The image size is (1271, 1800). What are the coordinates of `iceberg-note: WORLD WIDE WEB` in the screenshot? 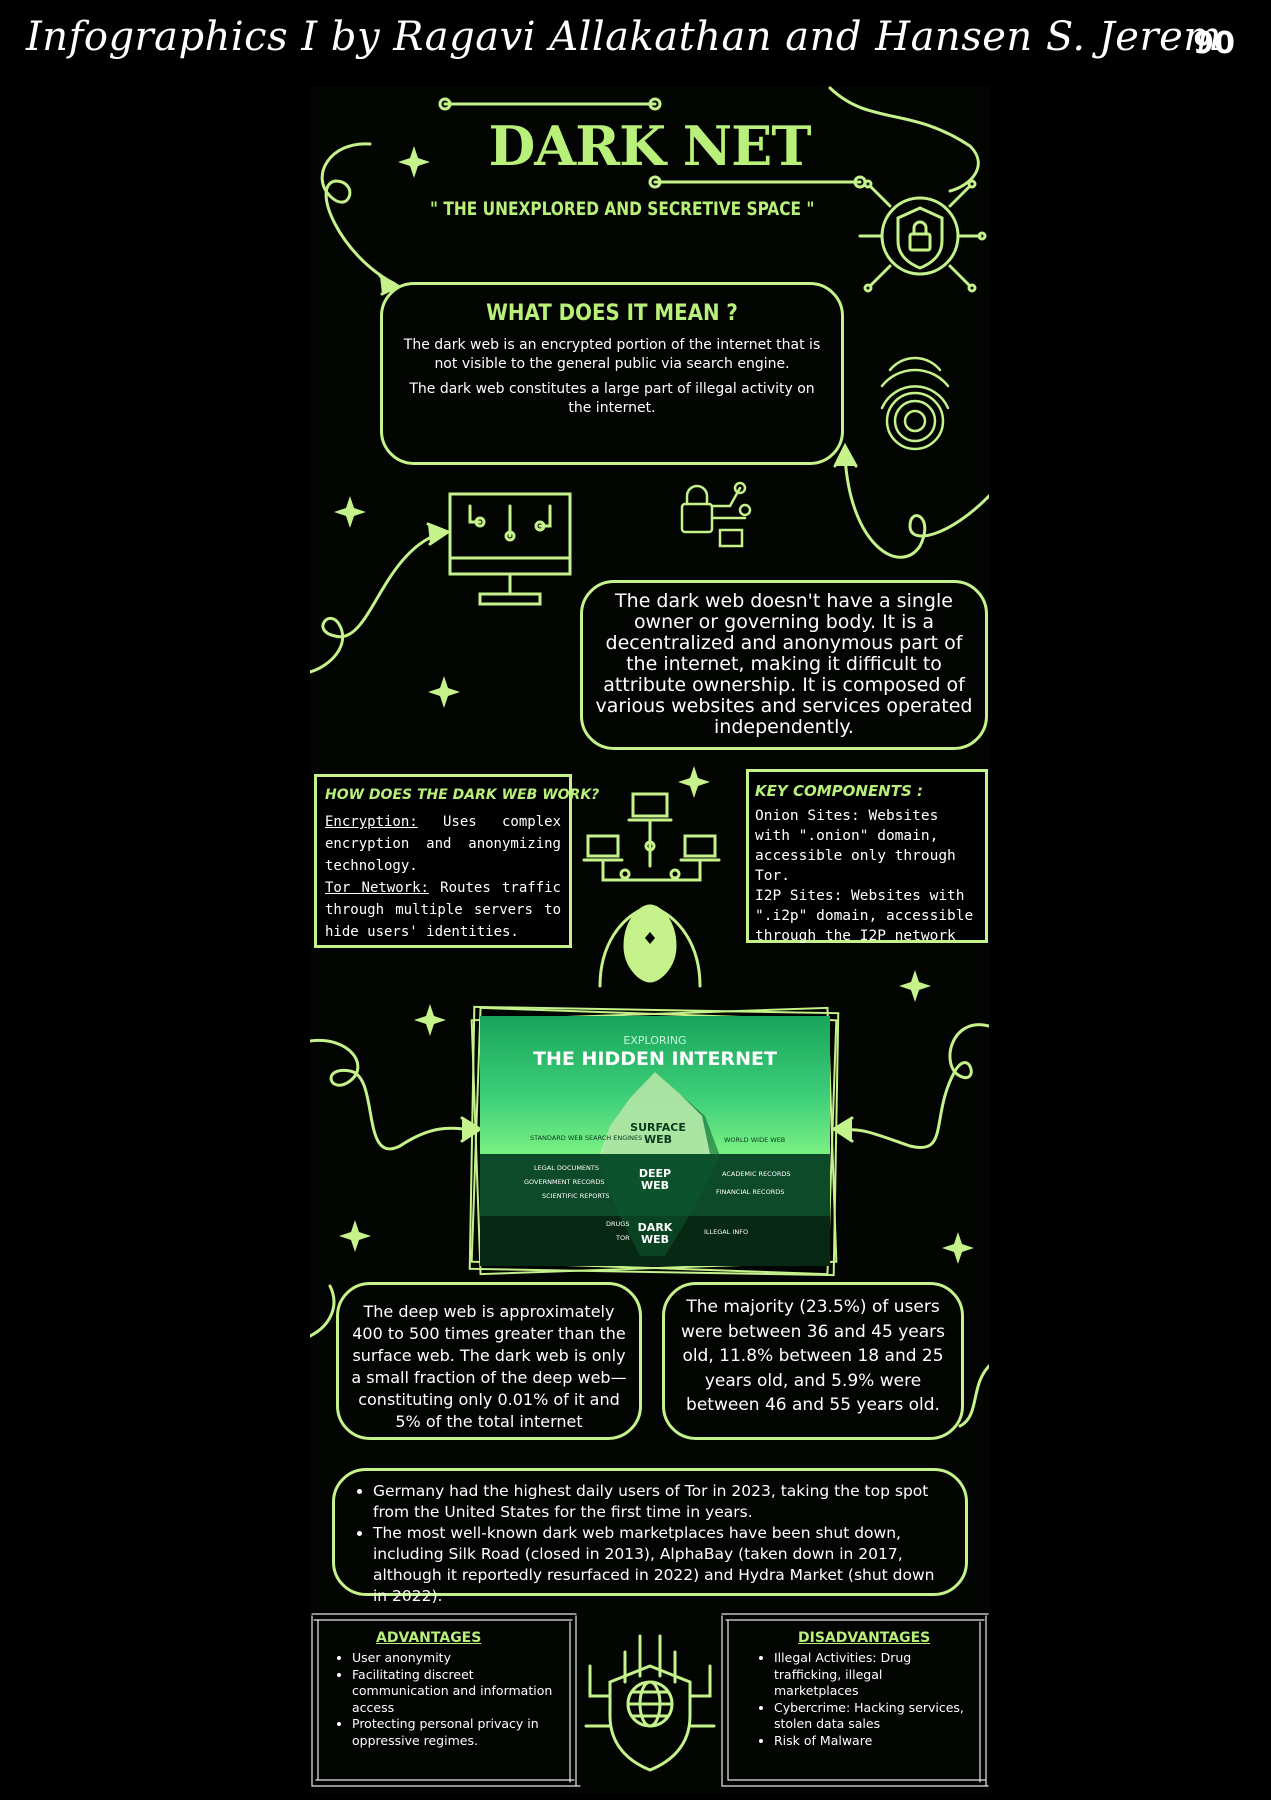 It's located at (755, 1140).